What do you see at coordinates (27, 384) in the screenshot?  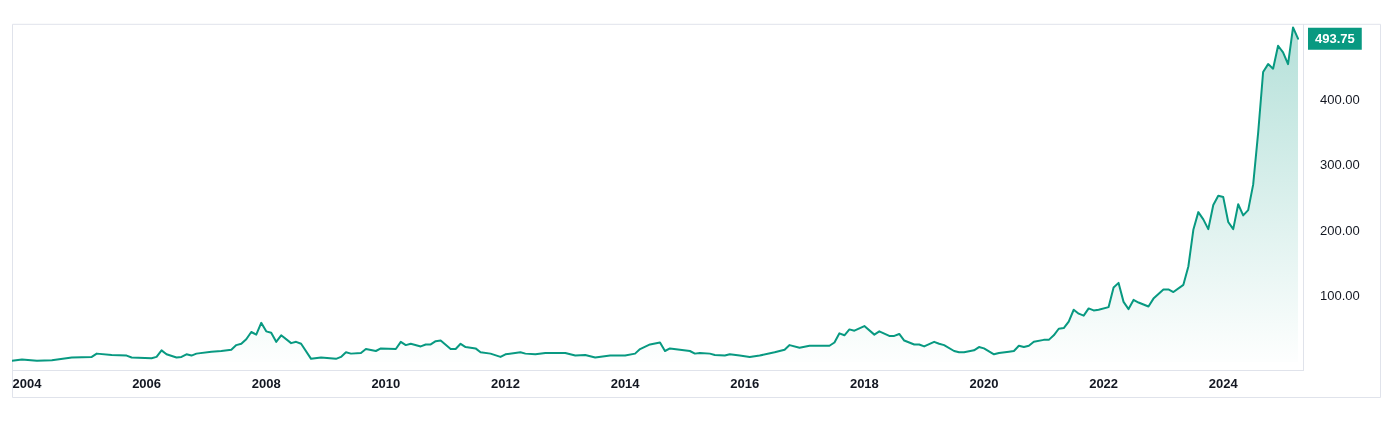 I see `x-tick-label: 2004` at bounding box center [27, 384].